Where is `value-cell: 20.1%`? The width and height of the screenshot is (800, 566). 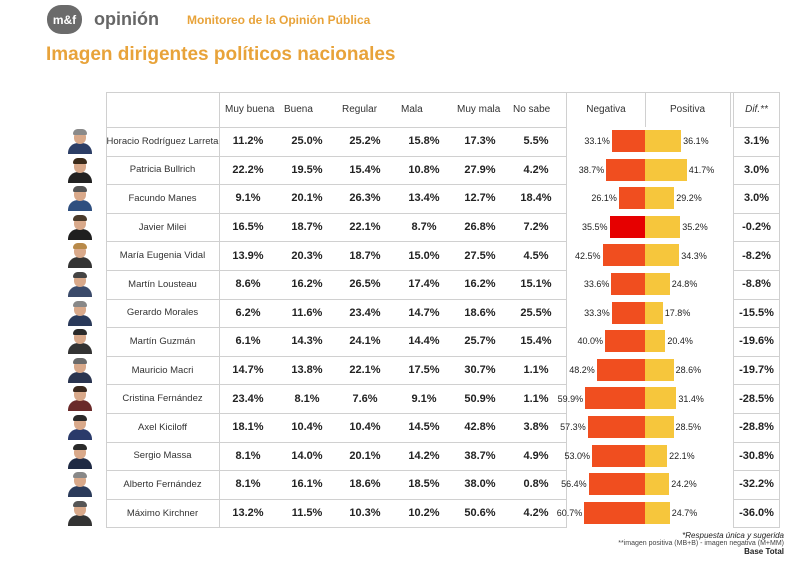
value-cell: 20.1% is located at coordinates (365, 455).